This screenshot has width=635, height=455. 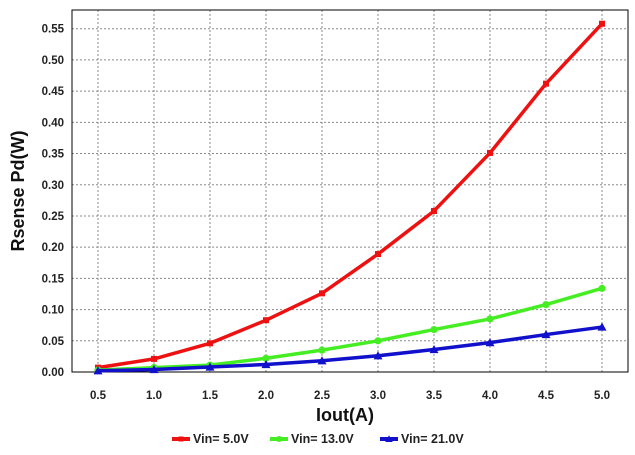 I want to click on y-tick-label: 0.25, so click(x=53, y=217).